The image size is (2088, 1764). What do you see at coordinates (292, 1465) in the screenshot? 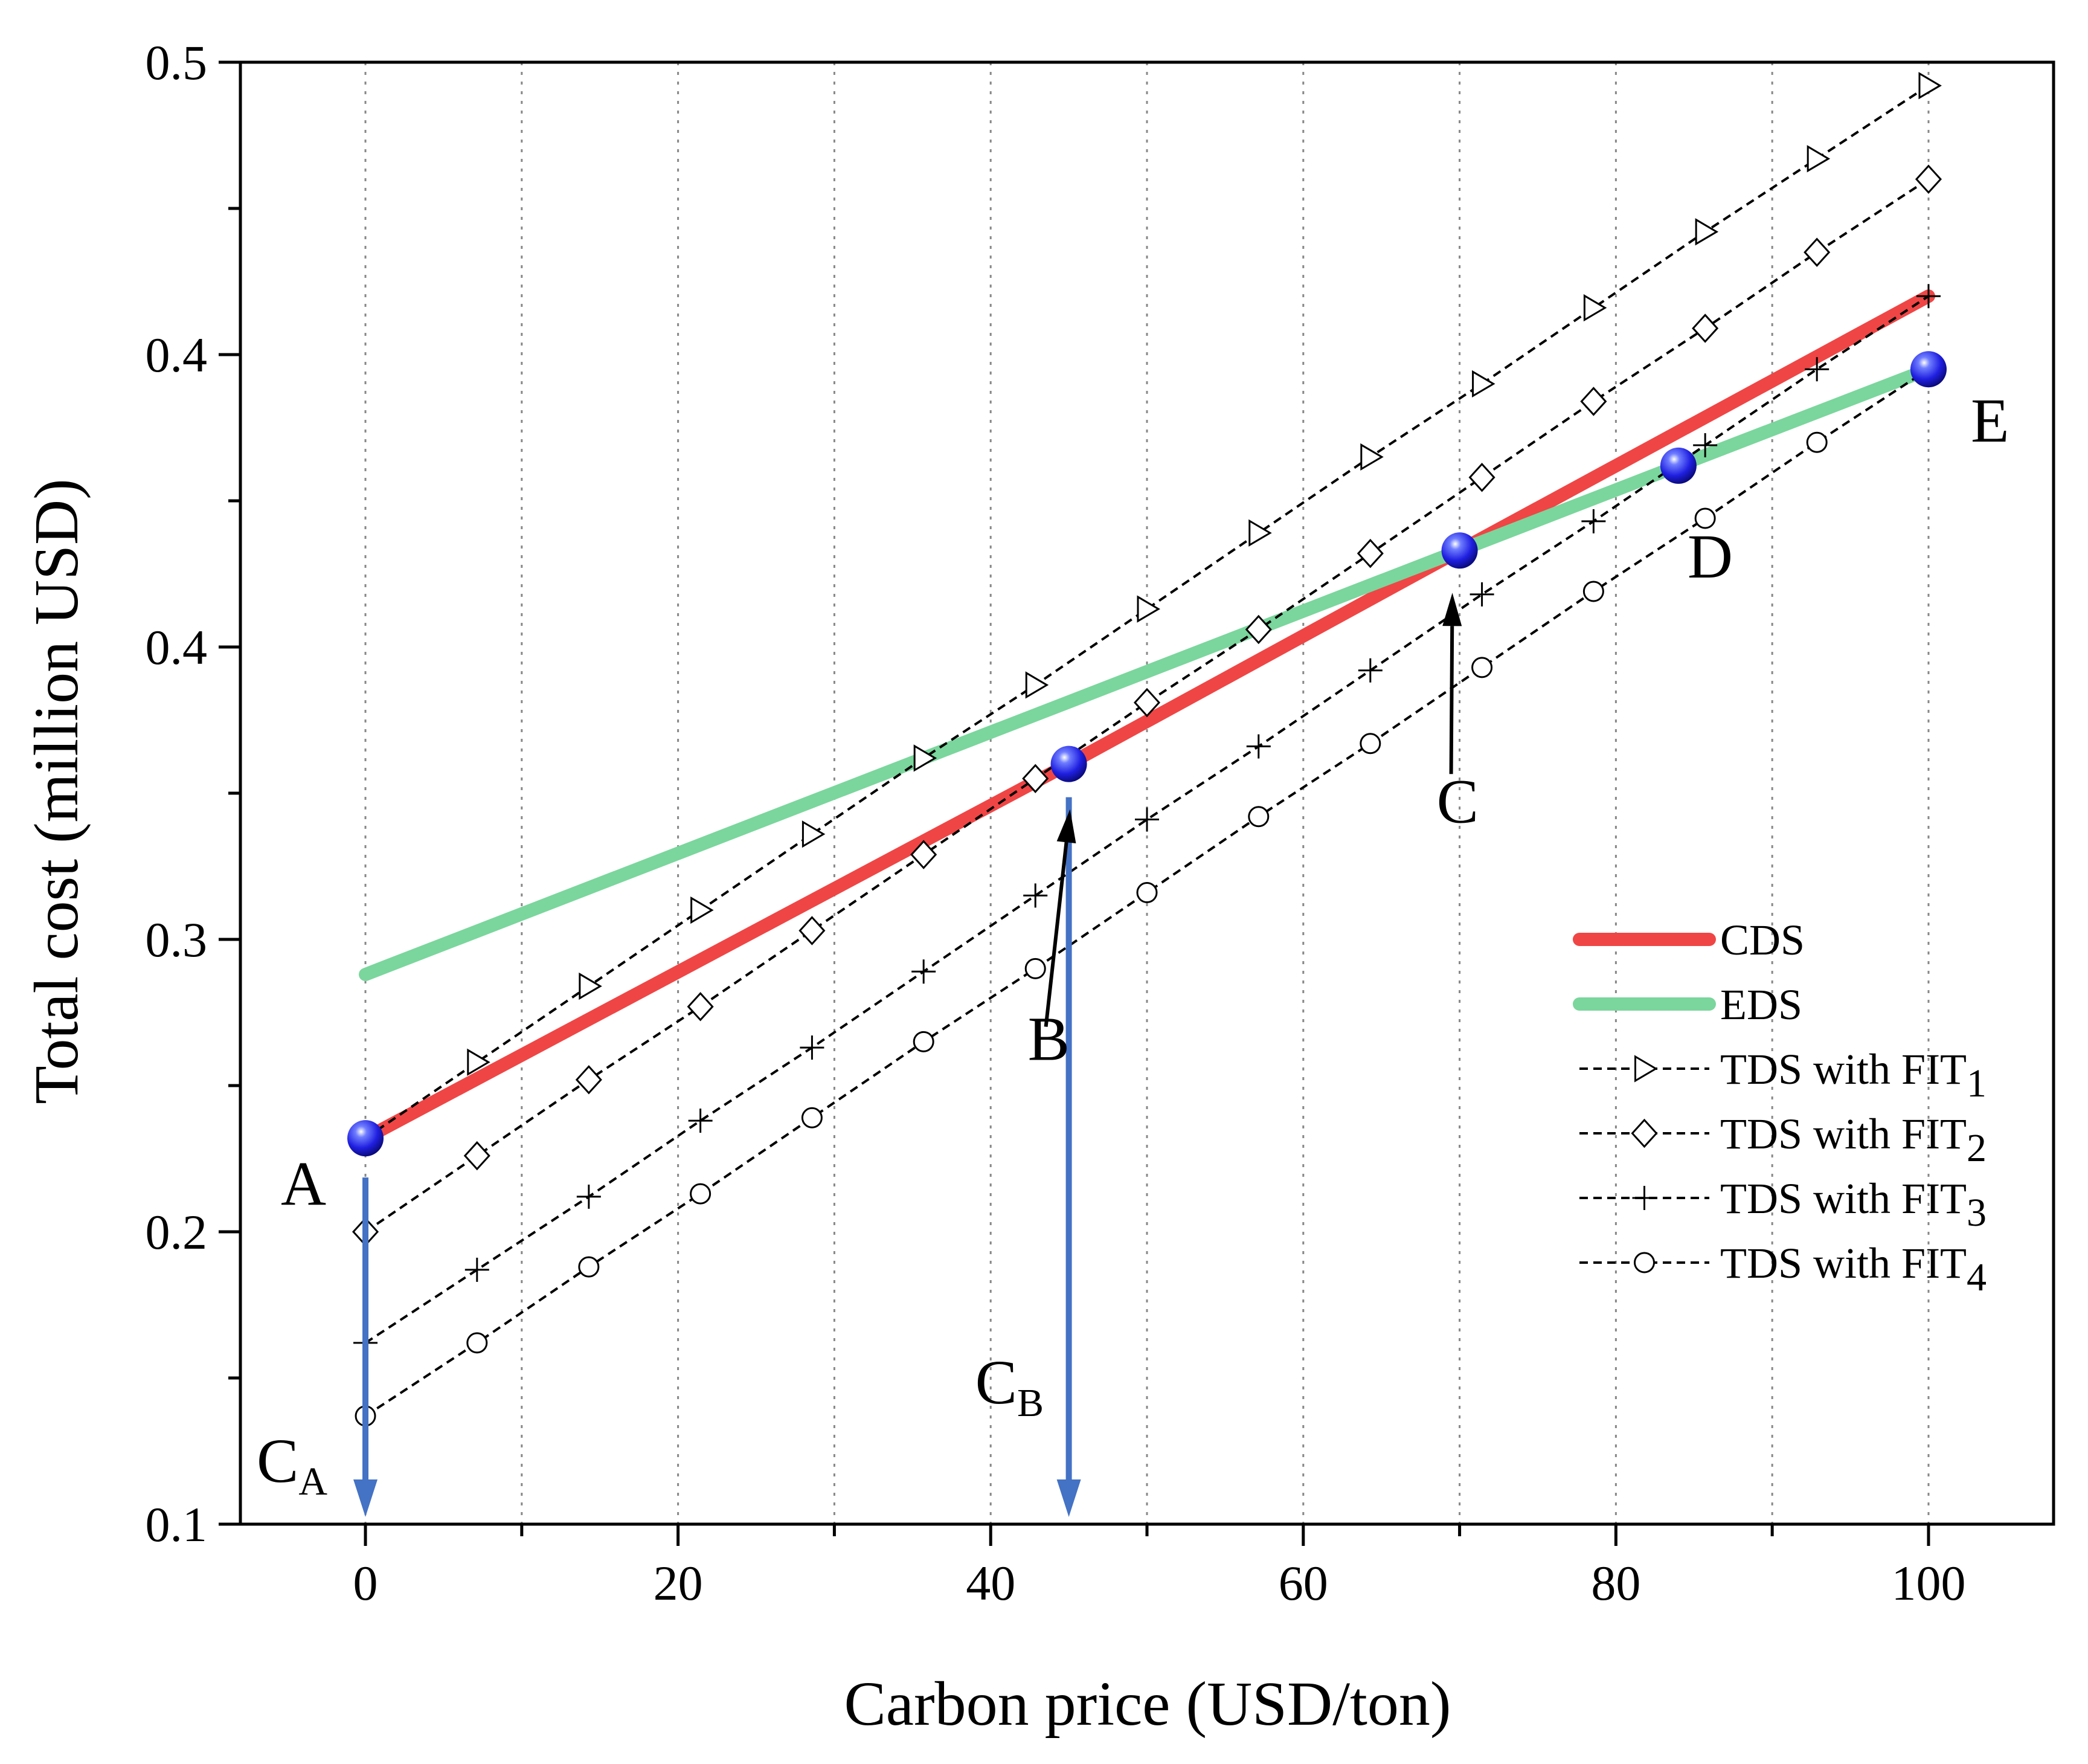
I see `annotation-label: CA` at bounding box center [292, 1465].